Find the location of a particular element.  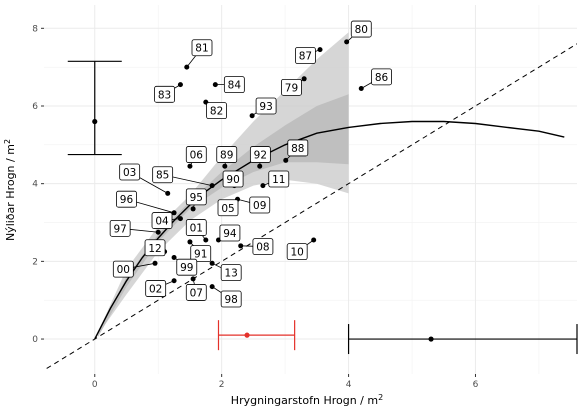

point-label: 07 is located at coordinates (196, 293).